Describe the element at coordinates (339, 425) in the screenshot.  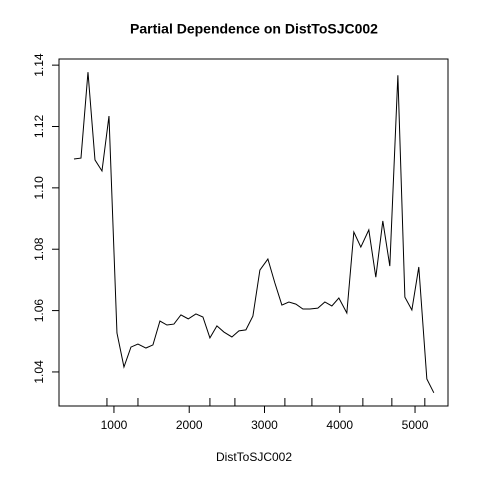
I see `x-tick-label: 4000` at that location.